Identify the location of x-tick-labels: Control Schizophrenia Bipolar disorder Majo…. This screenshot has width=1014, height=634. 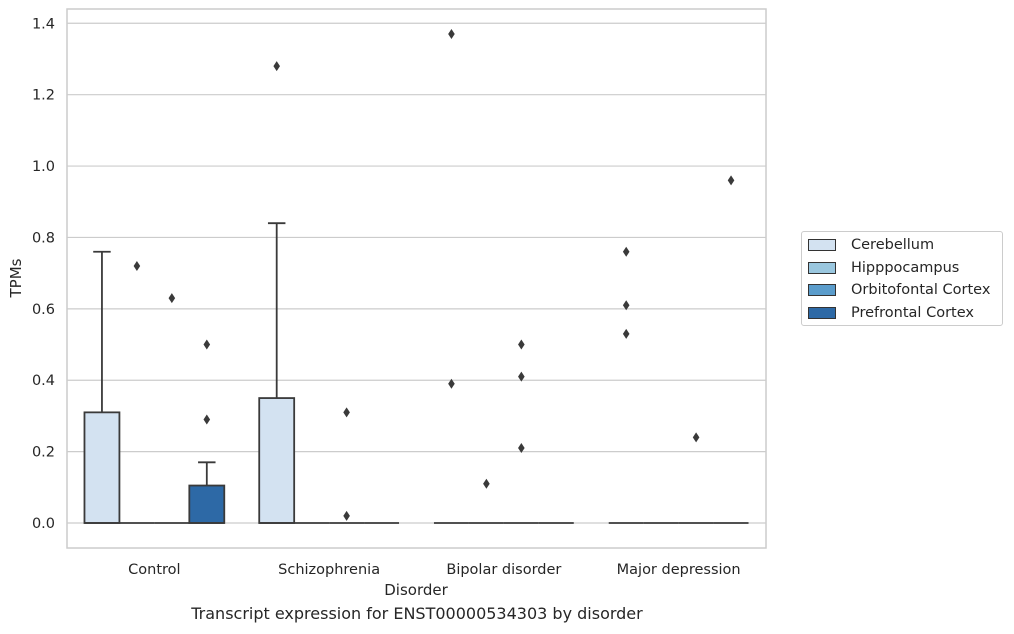
(434, 570).